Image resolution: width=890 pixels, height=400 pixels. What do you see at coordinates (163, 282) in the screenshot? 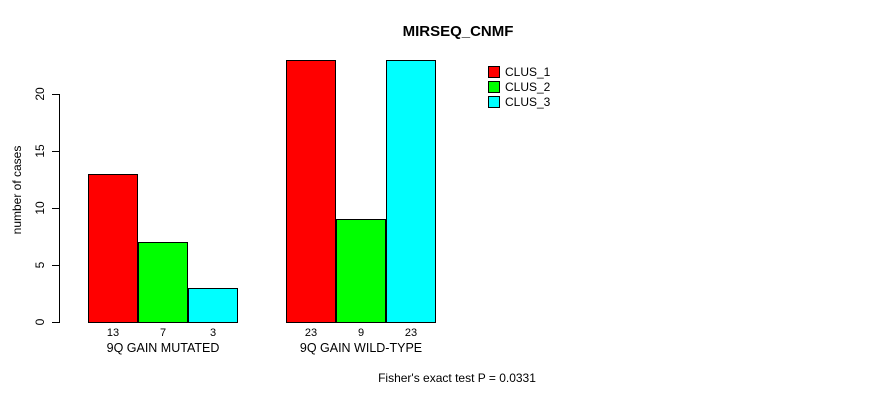
I see `bar-clus_2-group1` at bounding box center [163, 282].